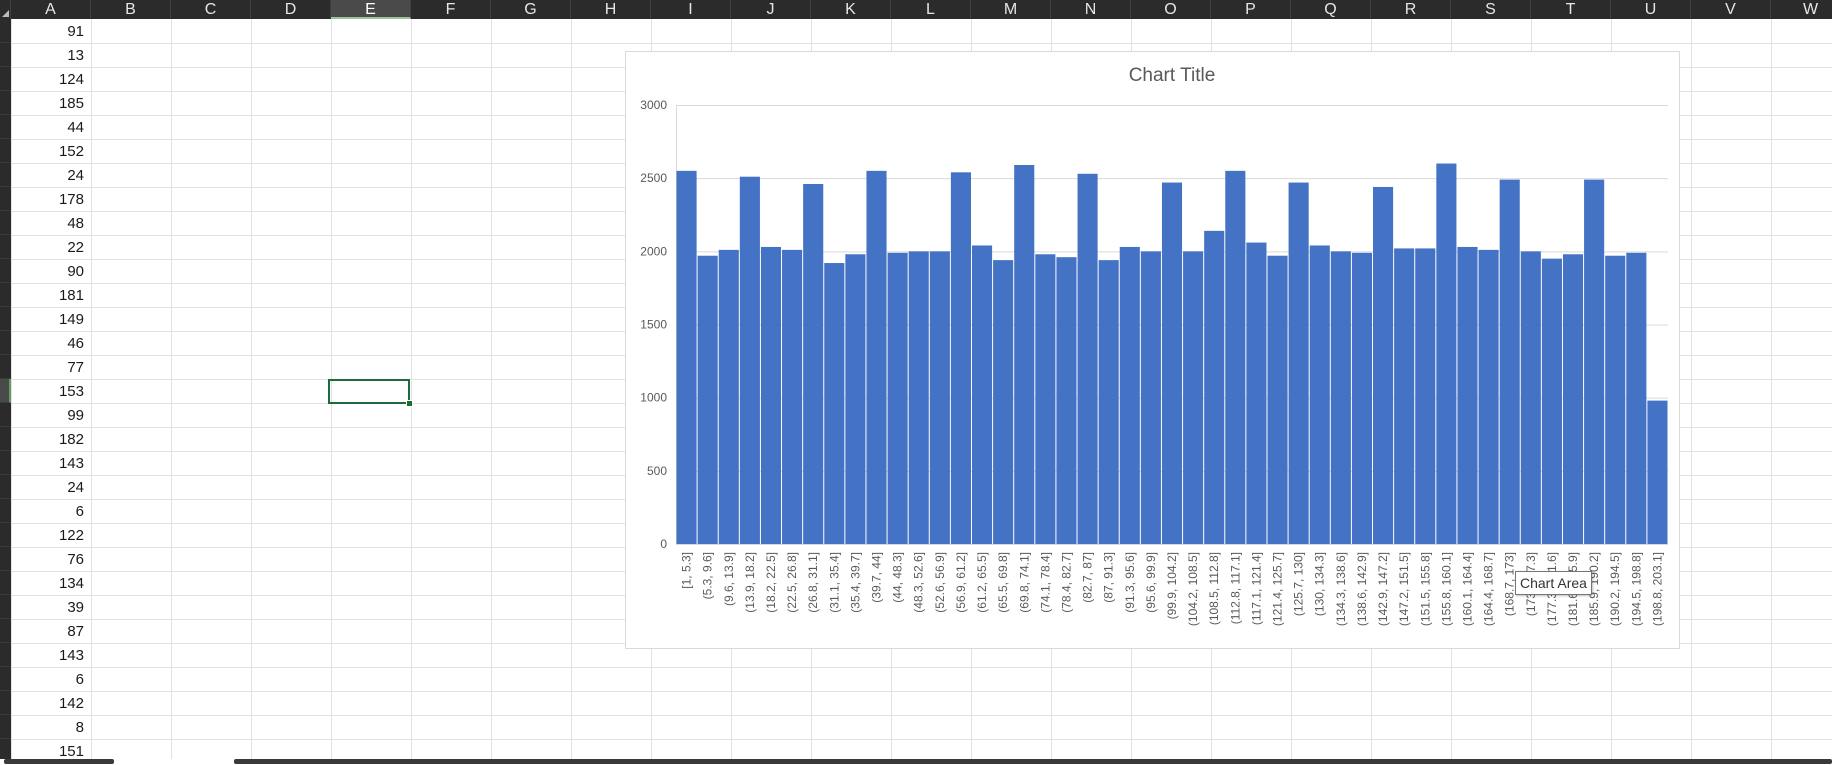 The height and width of the screenshot is (765, 1832). I want to click on column-header-e: E, so click(371, 9).